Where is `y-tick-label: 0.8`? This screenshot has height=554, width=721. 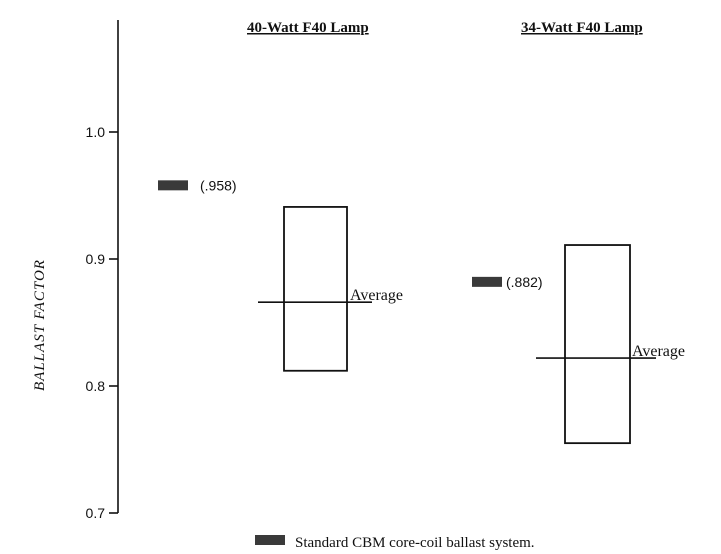
y-tick-label: 0.8 is located at coordinates (96, 386).